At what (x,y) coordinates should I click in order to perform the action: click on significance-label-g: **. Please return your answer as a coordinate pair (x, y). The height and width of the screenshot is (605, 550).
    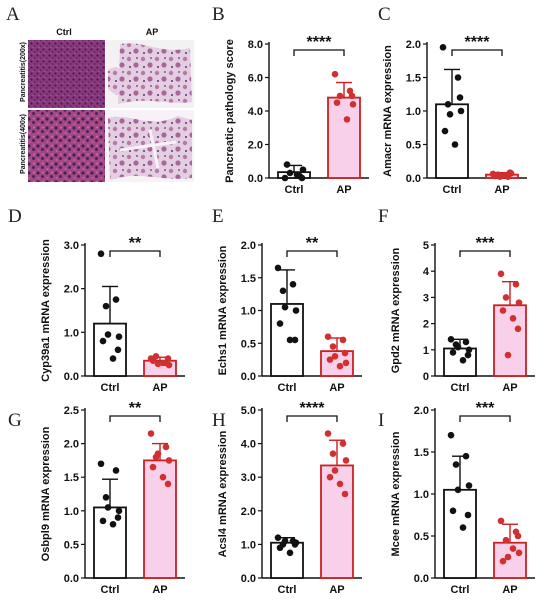
    Looking at the image, I should click on (135, 408).